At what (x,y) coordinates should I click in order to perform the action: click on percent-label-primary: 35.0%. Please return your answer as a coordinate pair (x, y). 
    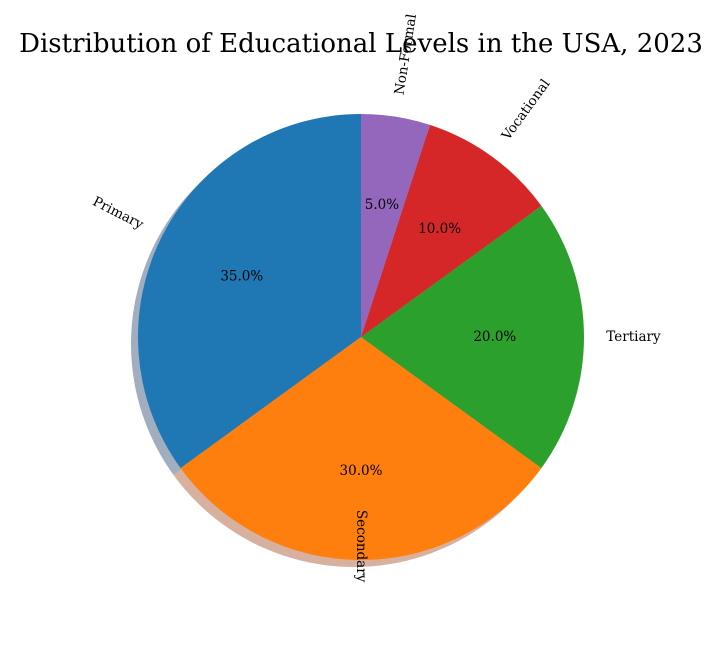
    Looking at the image, I should click on (241, 276).